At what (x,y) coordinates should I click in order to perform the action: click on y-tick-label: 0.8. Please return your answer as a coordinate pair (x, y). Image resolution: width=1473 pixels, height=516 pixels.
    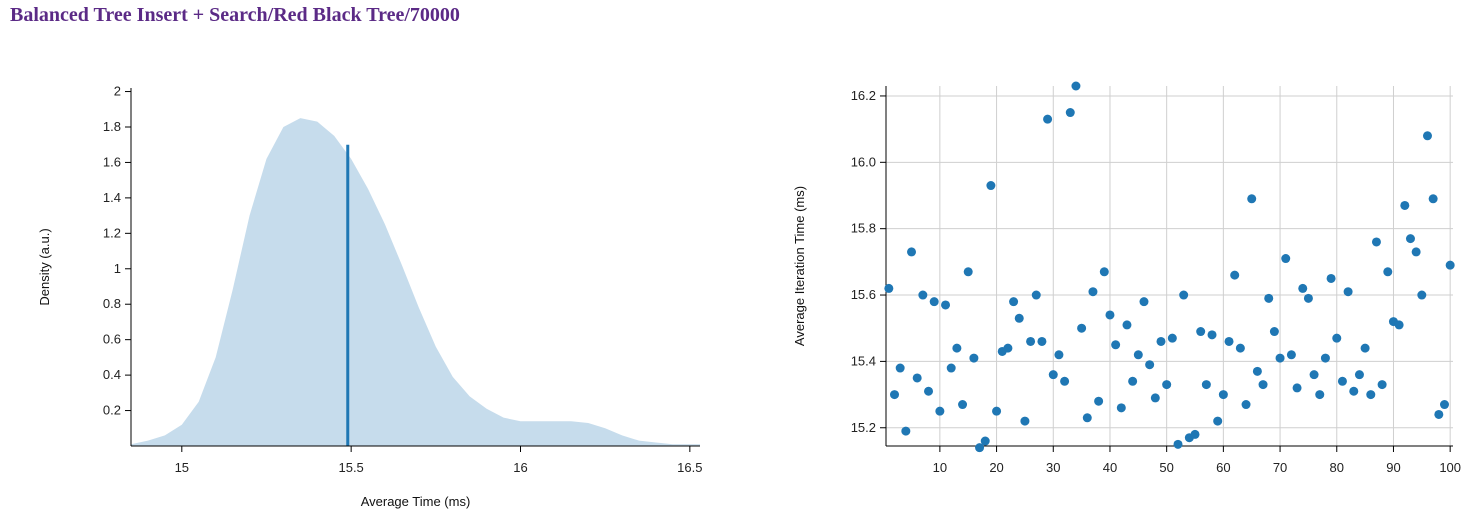
    Looking at the image, I should click on (112, 303).